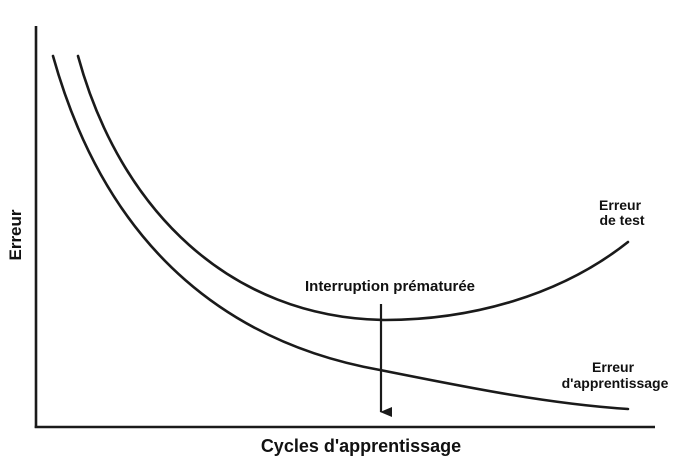 This screenshot has height=466, width=683. I want to click on early-stopping-label: Interruption prématurée, so click(390, 286).